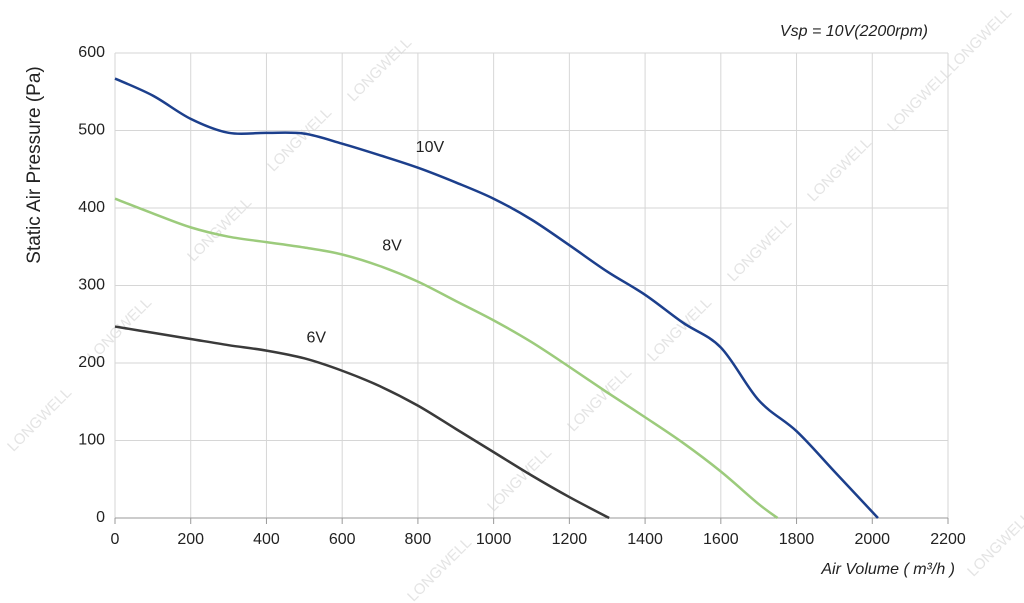 Image resolution: width=1024 pixels, height=603 pixels. I want to click on x-tick-label: 1600, so click(721, 539).